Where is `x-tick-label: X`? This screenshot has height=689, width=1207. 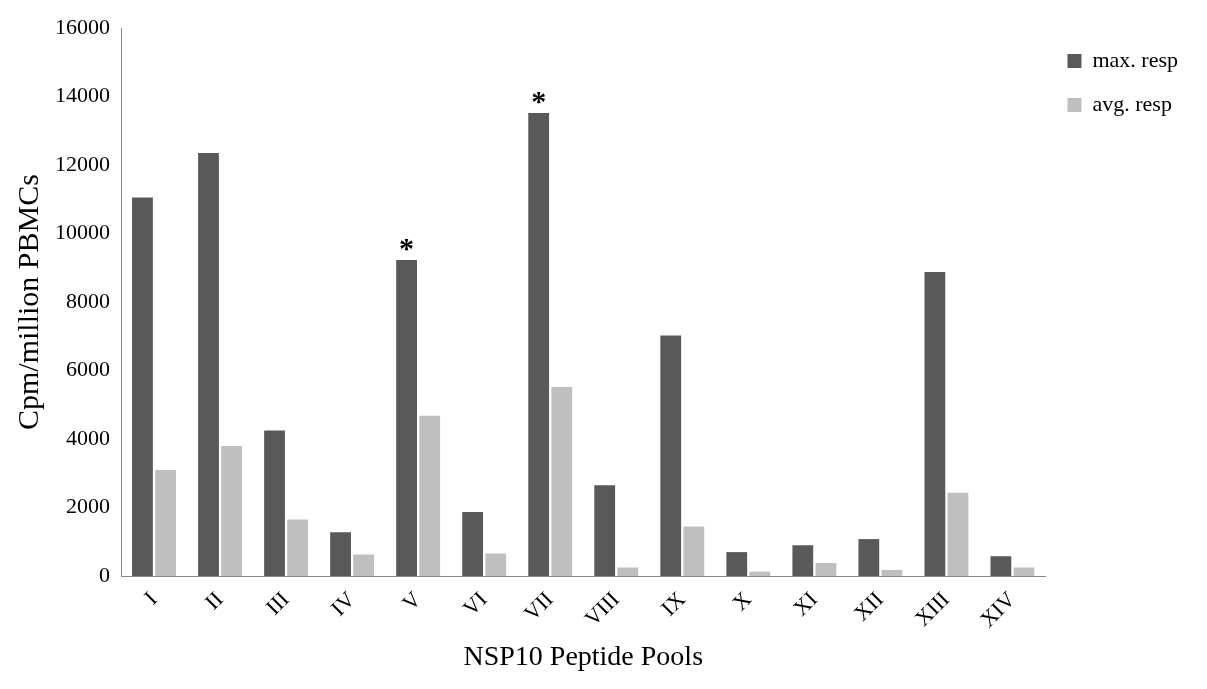 x-tick-label: X is located at coordinates (742, 601).